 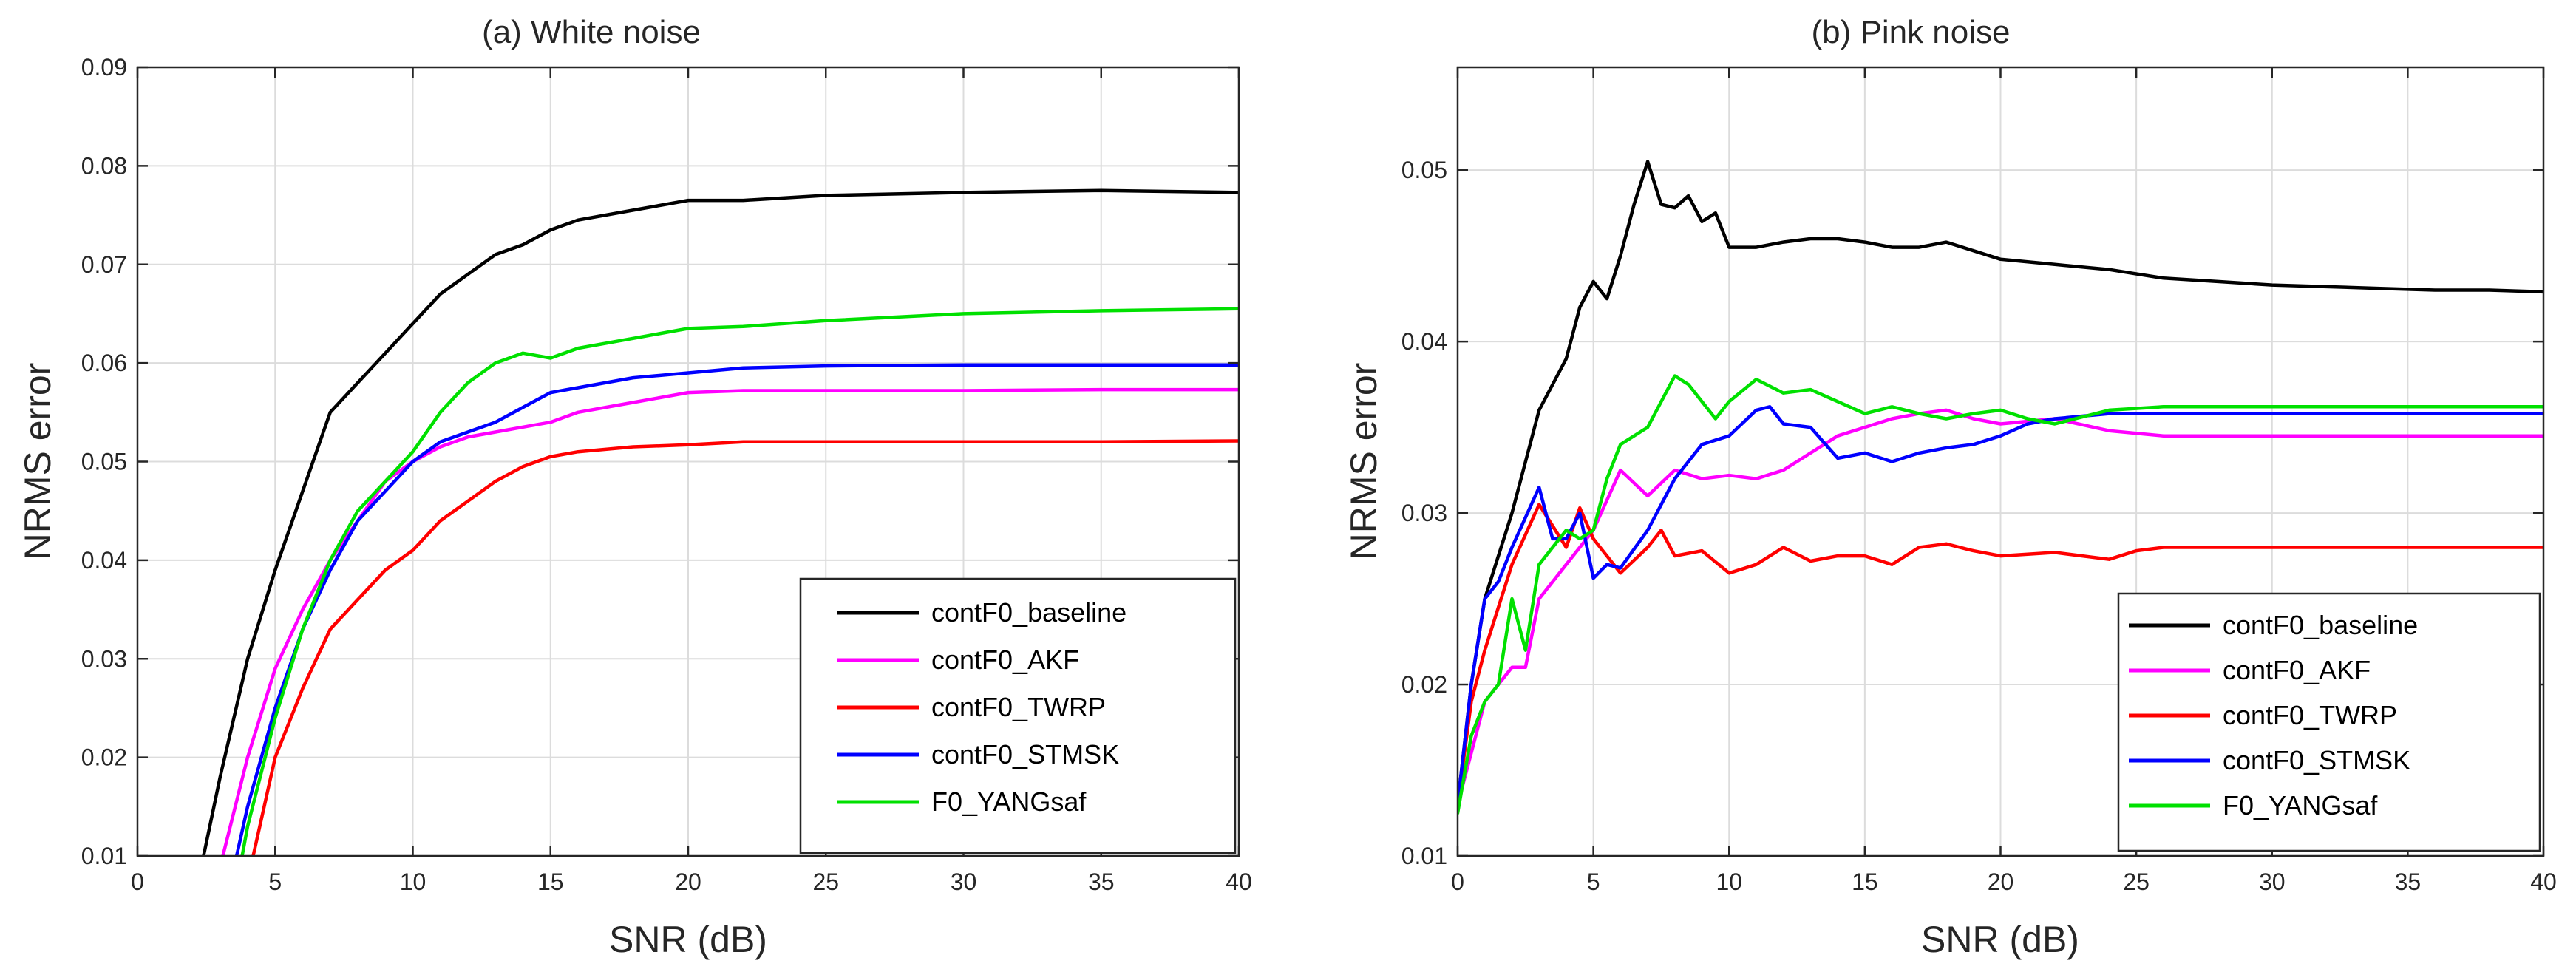 What do you see at coordinates (104, 363) in the screenshot?
I see `y-tick-label: 0.06` at bounding box center [104, 363].